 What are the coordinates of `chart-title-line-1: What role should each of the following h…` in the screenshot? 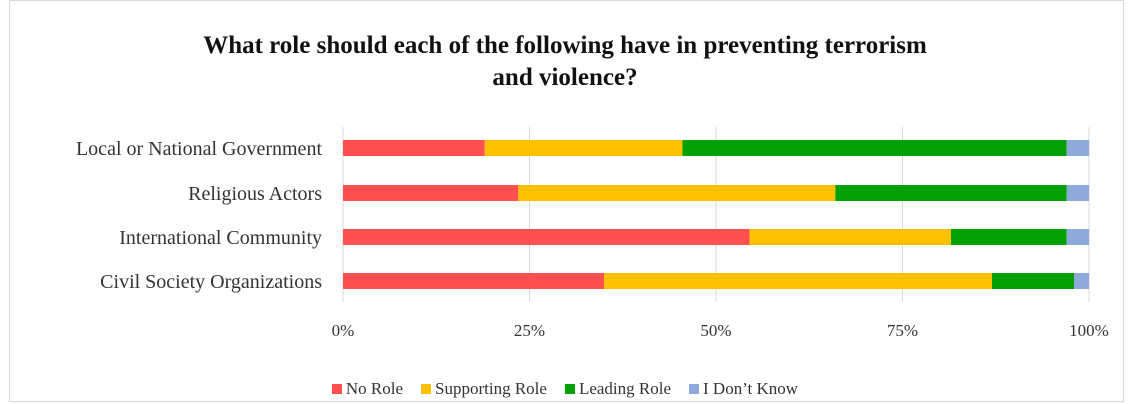 It's located at (565, 45).